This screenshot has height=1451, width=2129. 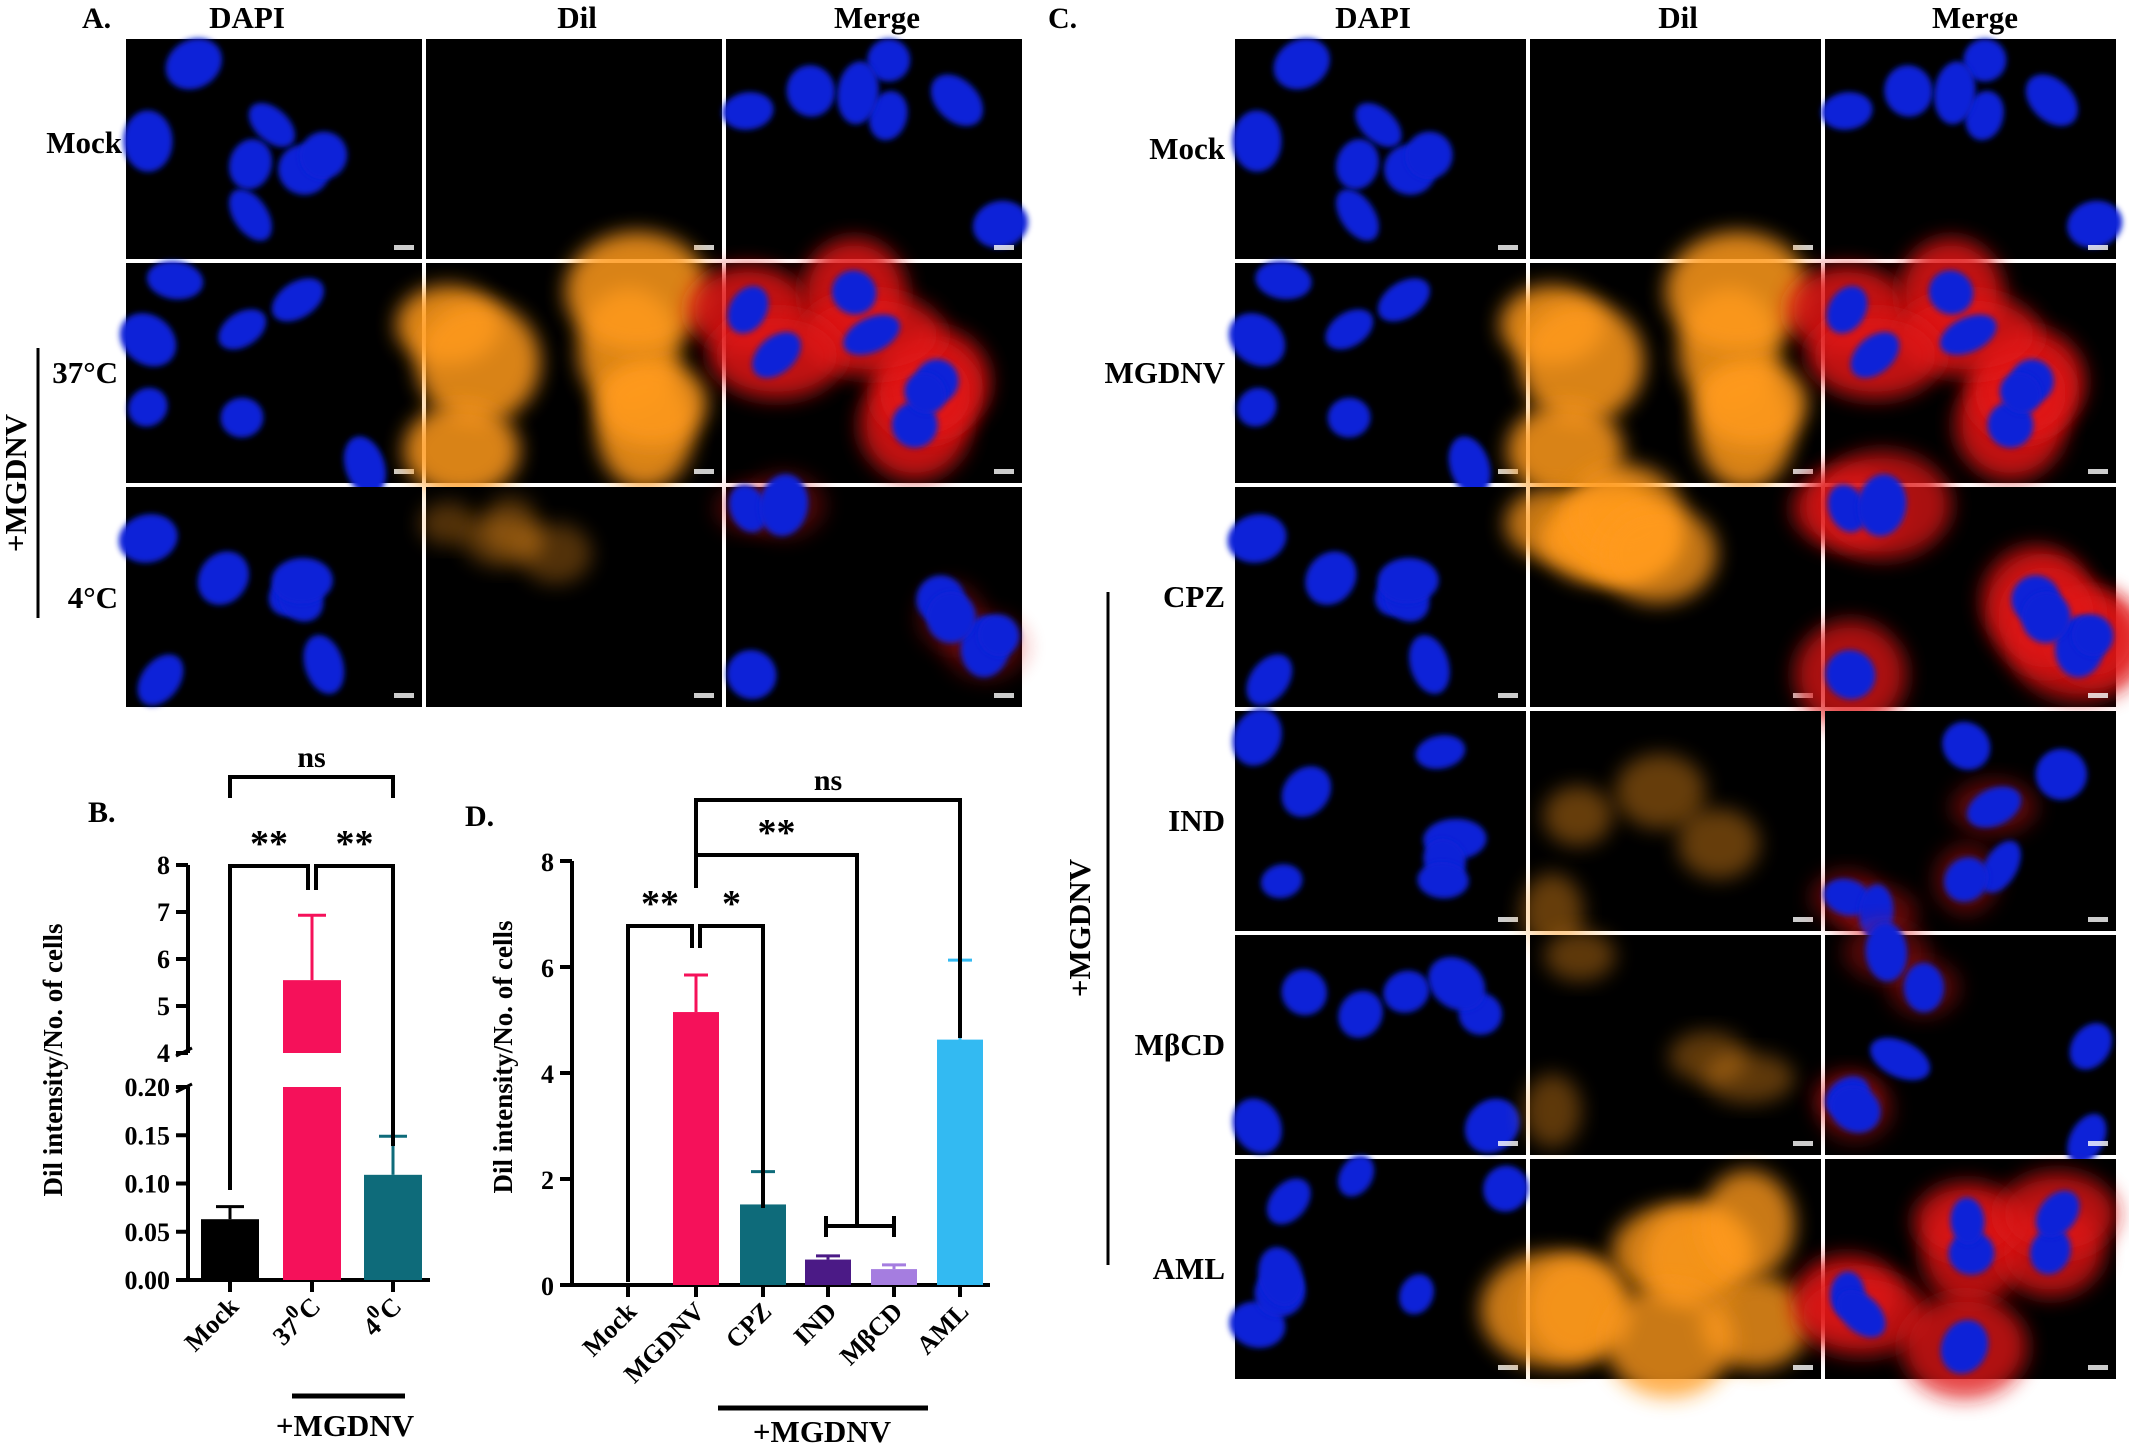 I want to click on panel-a-letter: A., so click(x=96, y=18).